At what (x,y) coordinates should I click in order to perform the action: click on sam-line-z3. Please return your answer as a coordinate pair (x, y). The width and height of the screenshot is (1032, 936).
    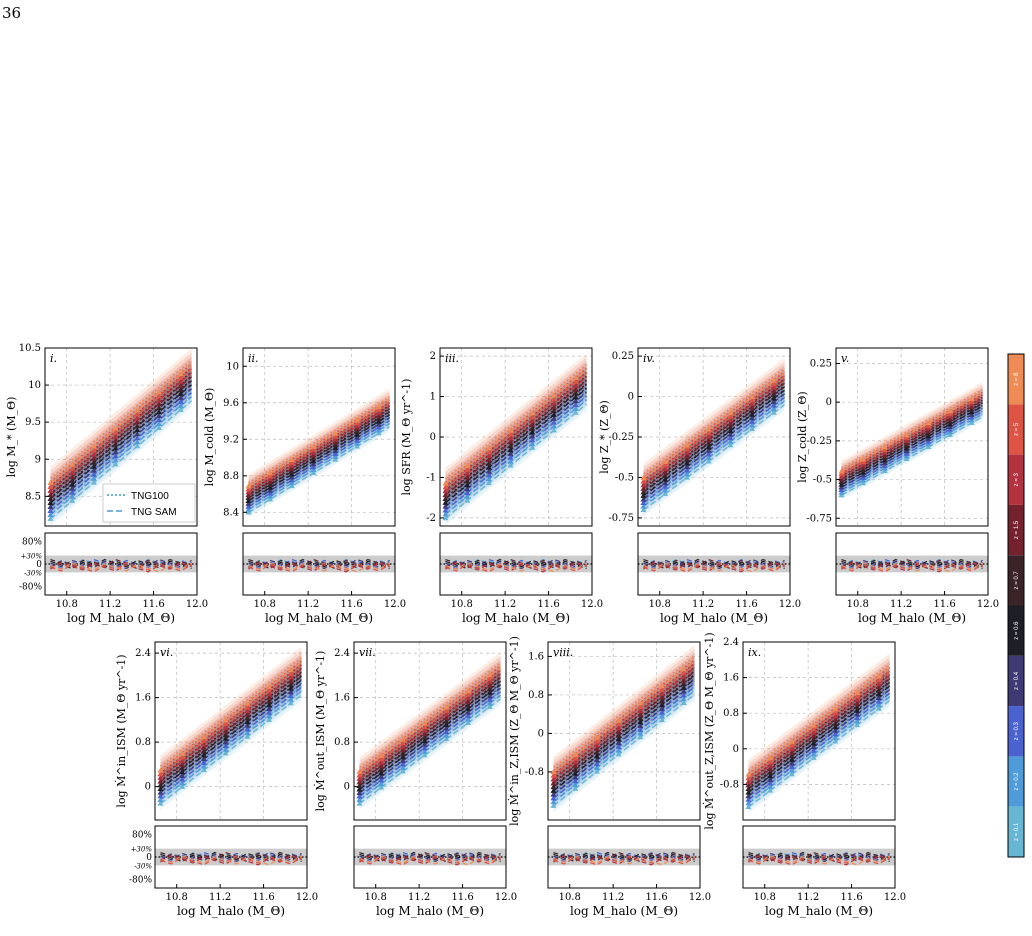
    Looking at the image, I should click on (121, 448).